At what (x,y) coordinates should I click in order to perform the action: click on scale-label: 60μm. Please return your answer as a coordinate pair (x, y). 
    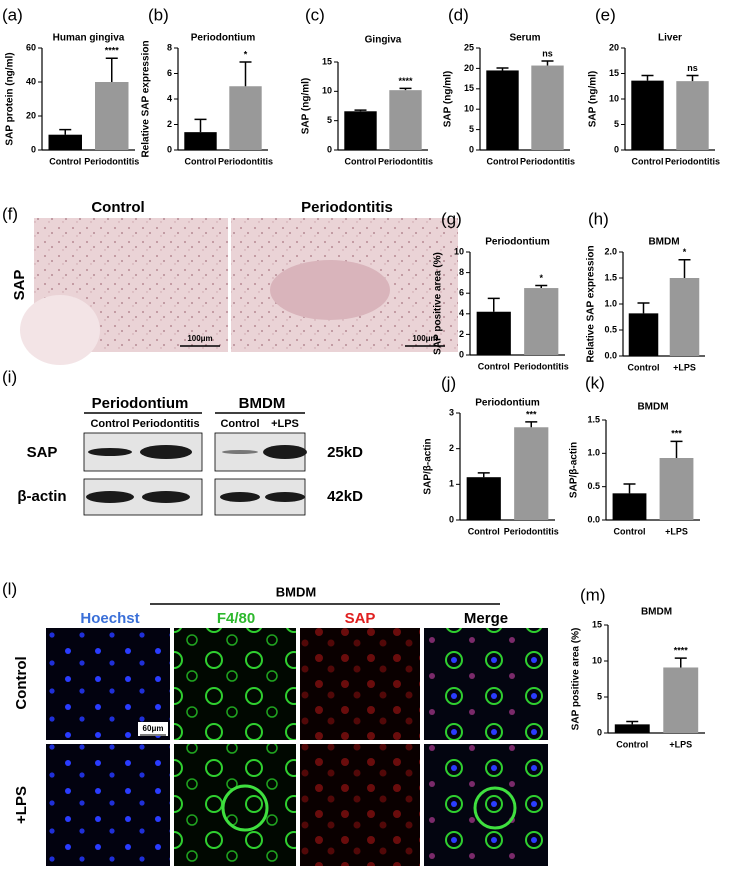
    Looking at the image, I should click on (153, 728).